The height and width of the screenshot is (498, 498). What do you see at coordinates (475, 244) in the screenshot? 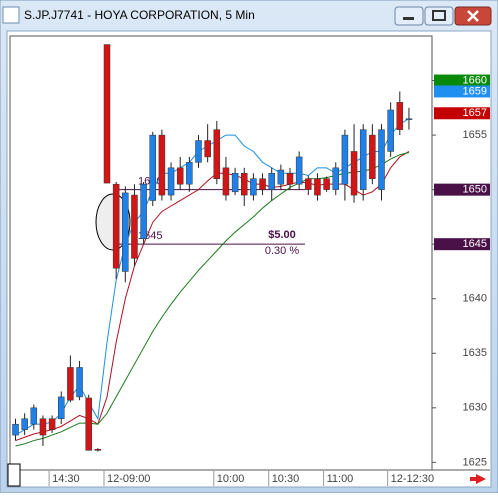
I see `level-tag-label: 1645` at bounding box center [475, 244].